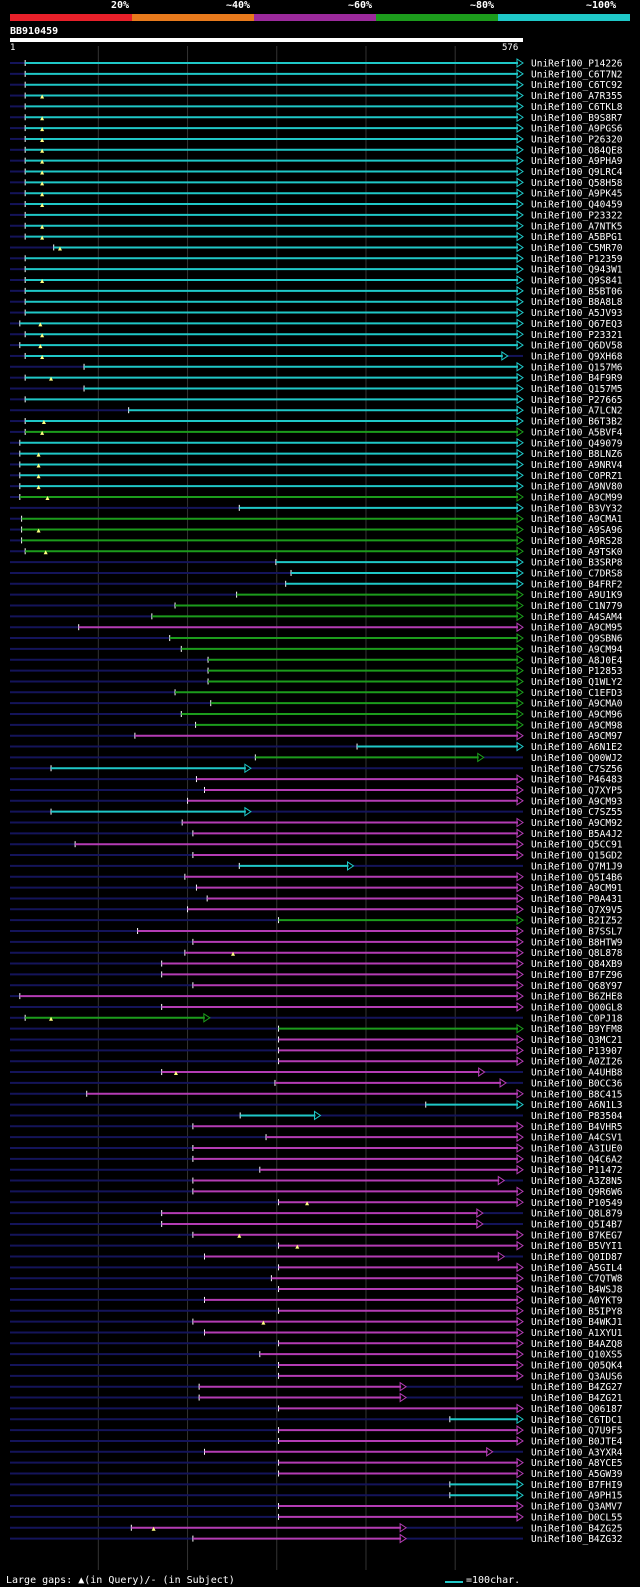 The height and width of the screenshot is (1587, 640). I want to click on hit-label: UniRef100_A4UHB8, so click(577, 1073).